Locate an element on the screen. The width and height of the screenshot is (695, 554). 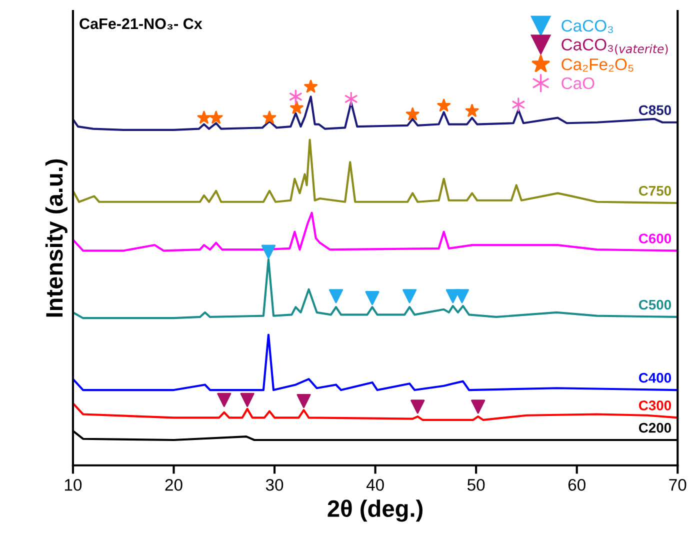
series-label: C300 is located at coordinates (655, 405).